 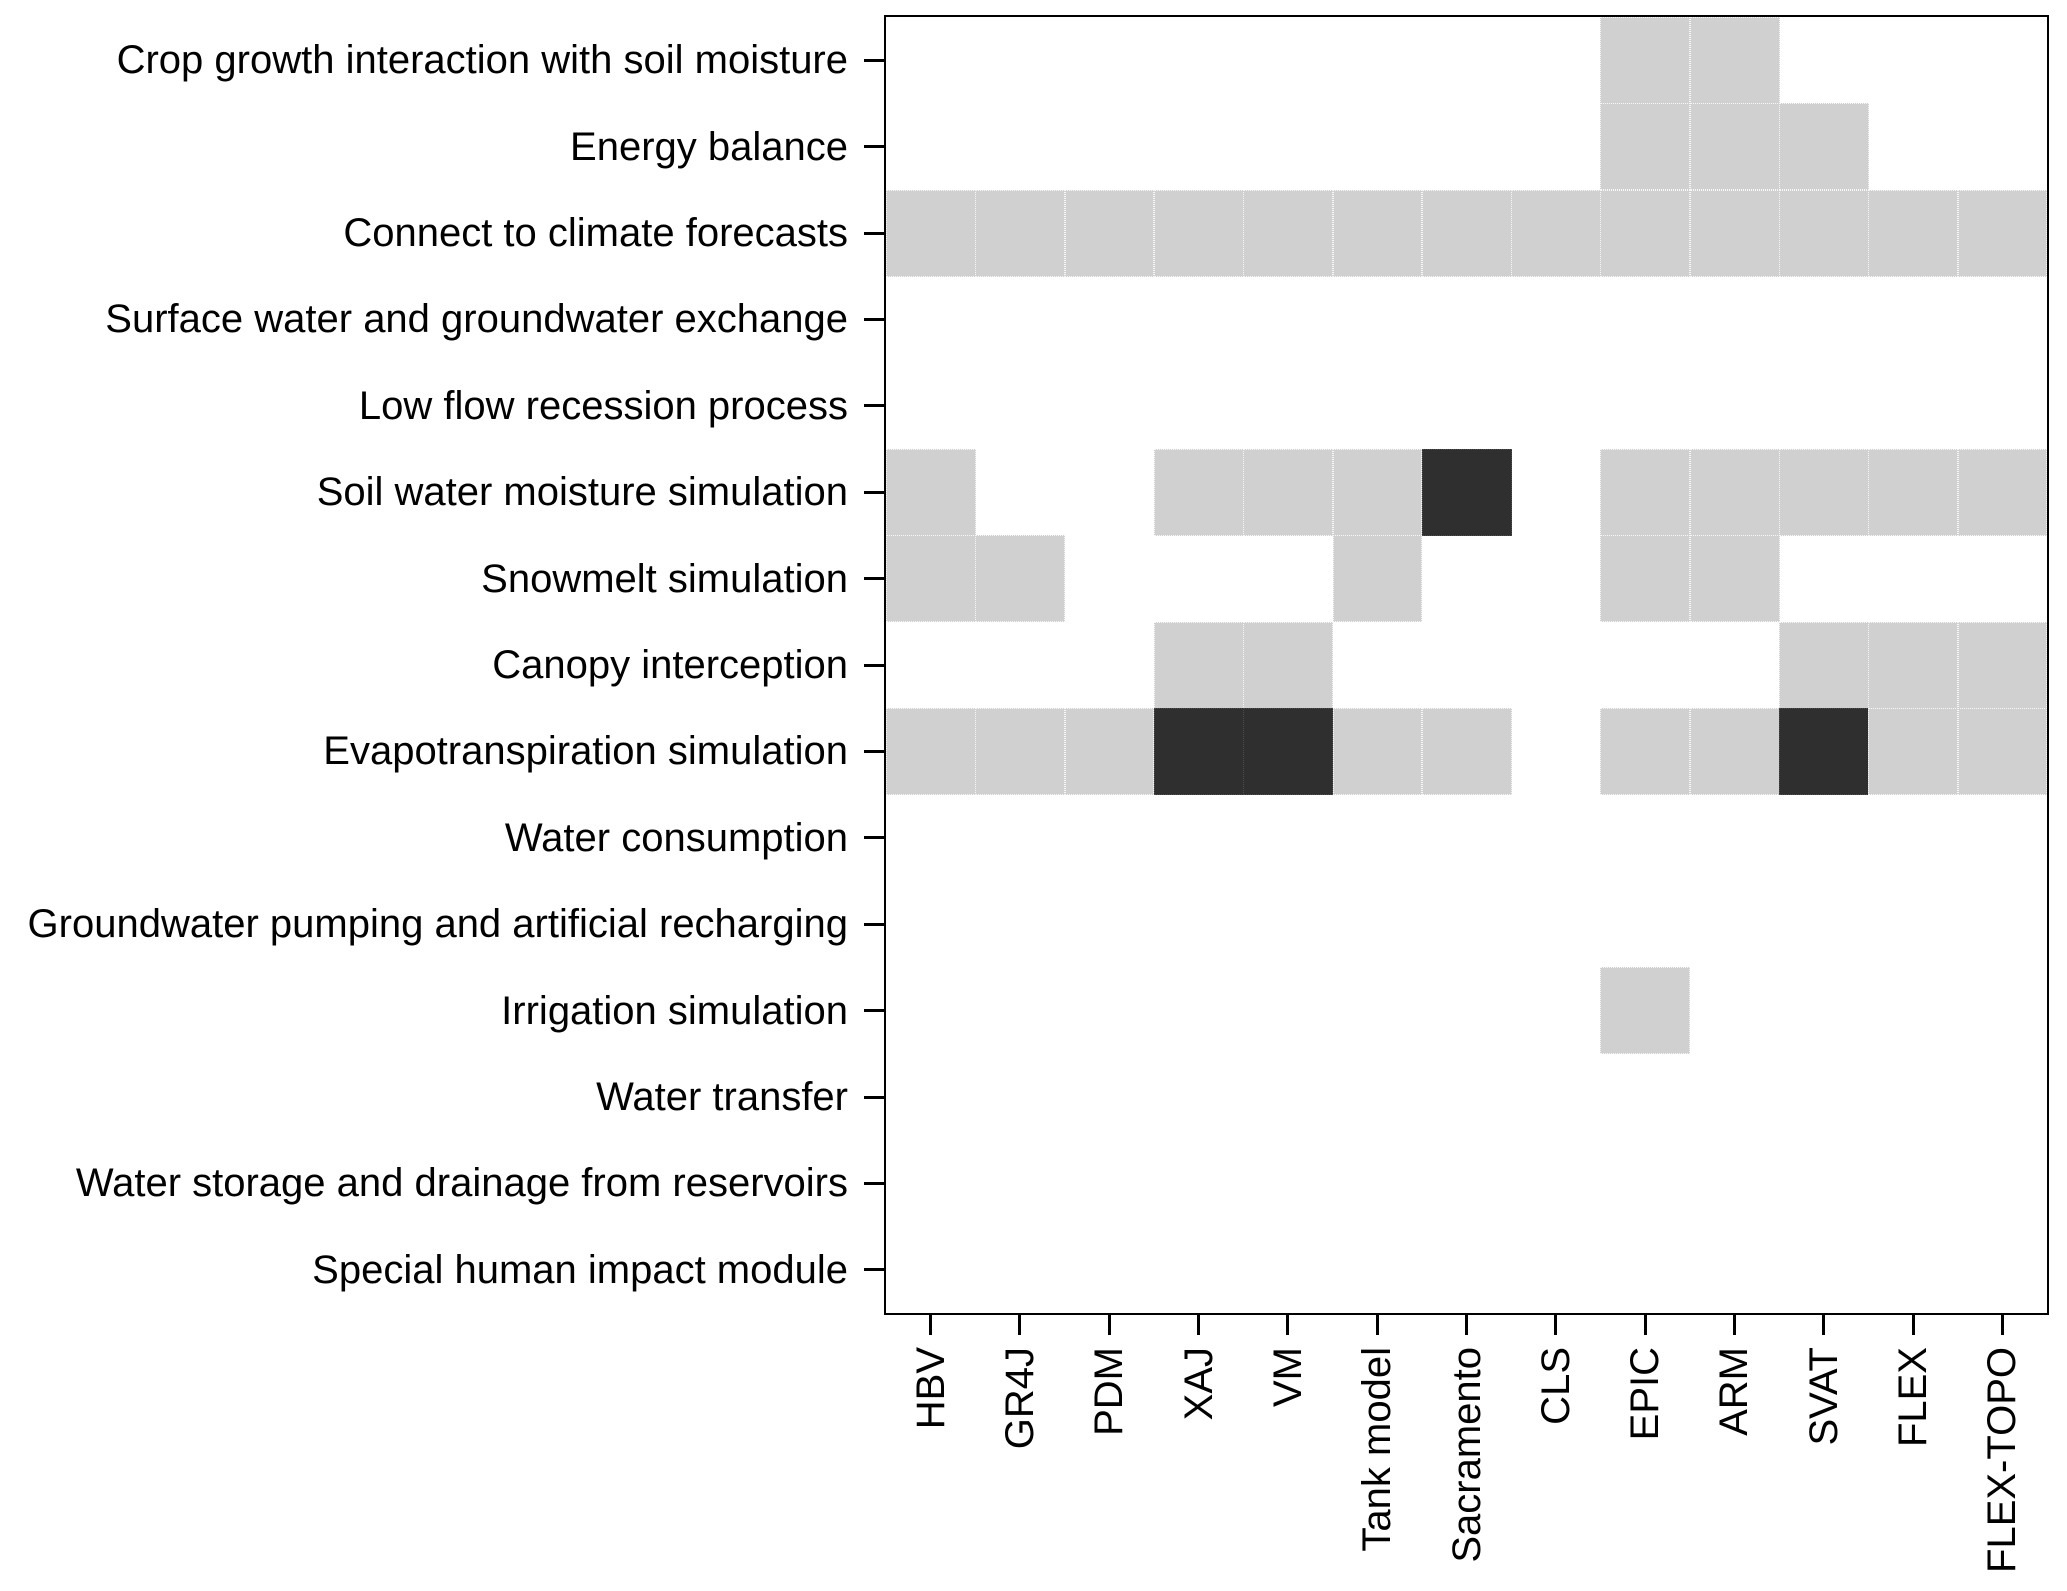 I want to click on row-label: Canopy interception, so click(x=670, y=665).